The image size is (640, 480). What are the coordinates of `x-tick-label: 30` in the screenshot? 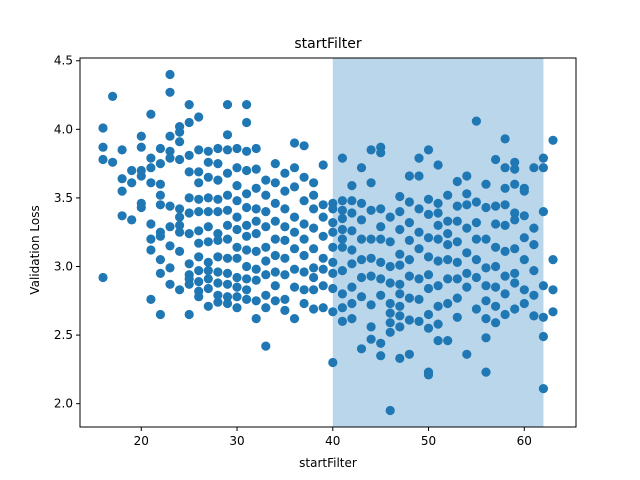 It's located at (236, 441).